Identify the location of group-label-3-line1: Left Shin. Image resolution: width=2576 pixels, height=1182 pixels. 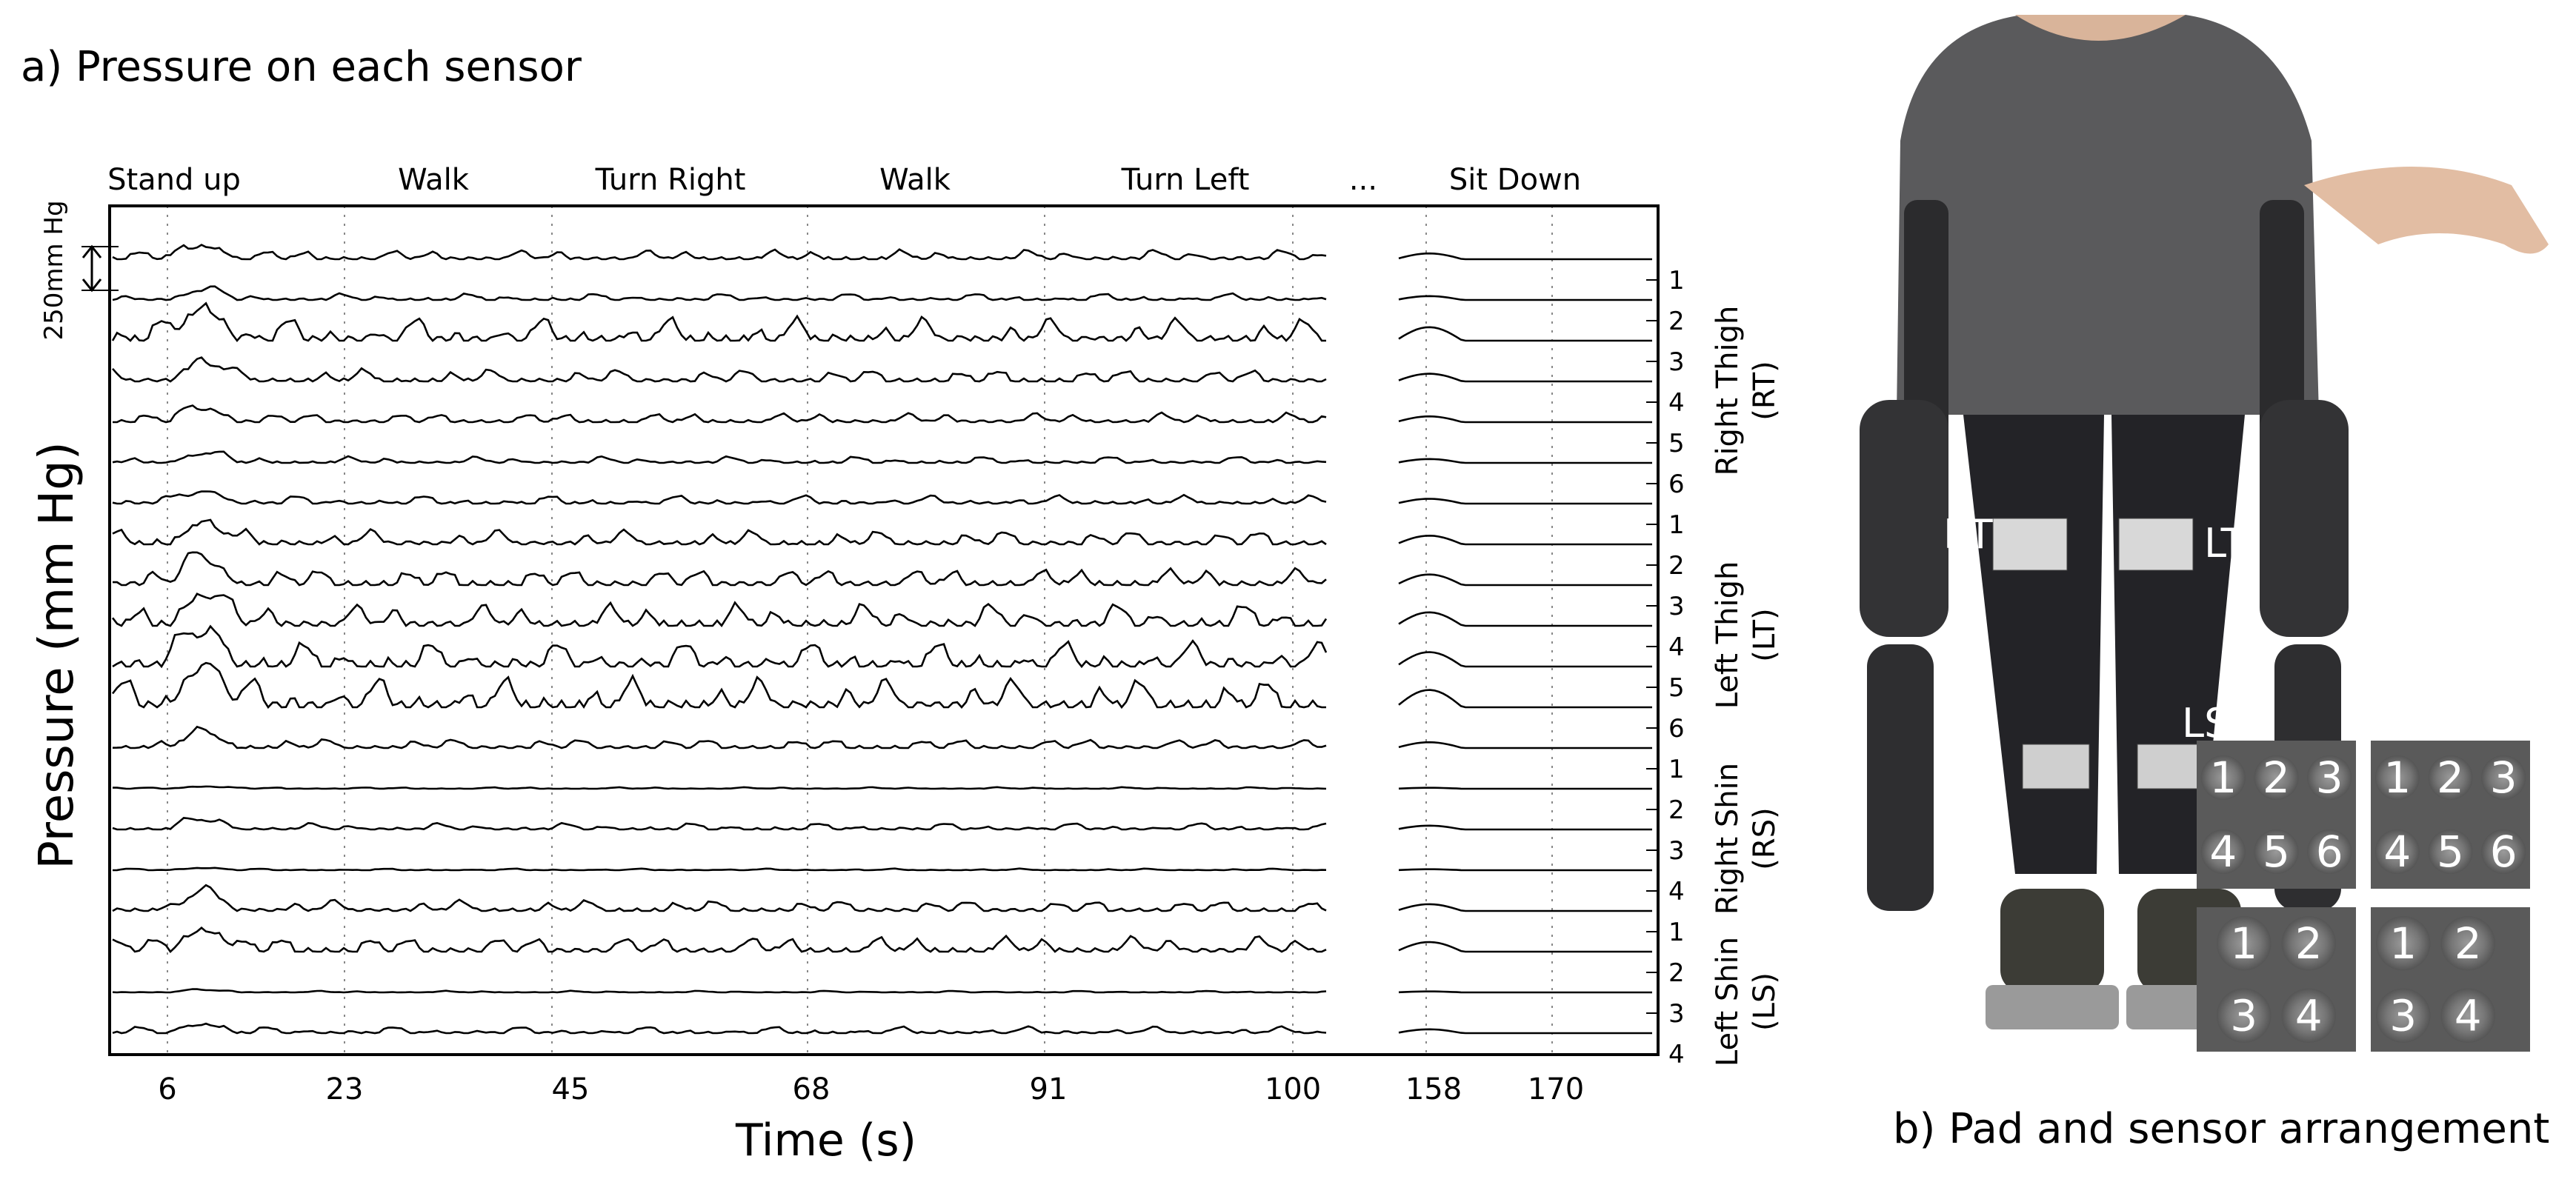
(1728, 1001).